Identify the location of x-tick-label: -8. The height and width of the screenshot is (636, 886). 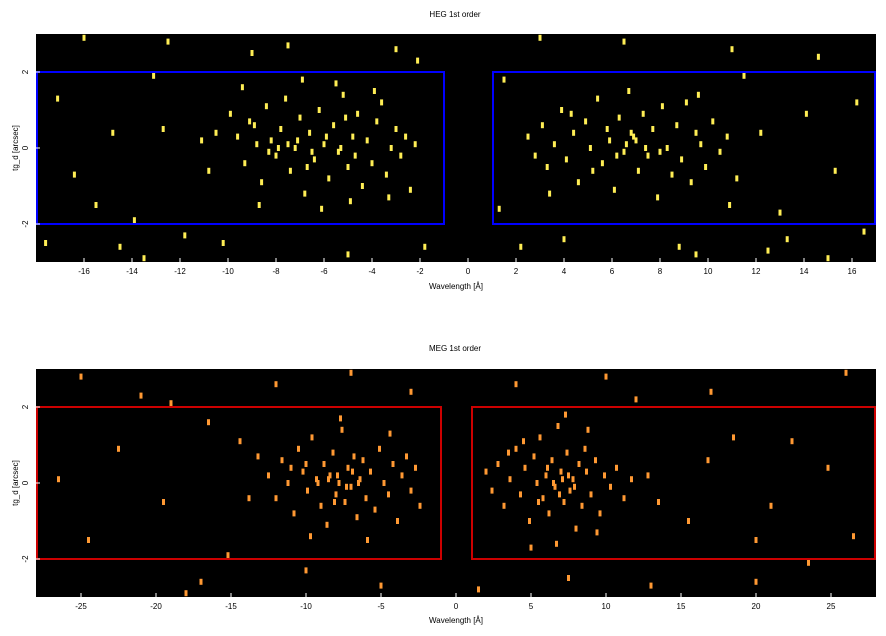
(276, 271).